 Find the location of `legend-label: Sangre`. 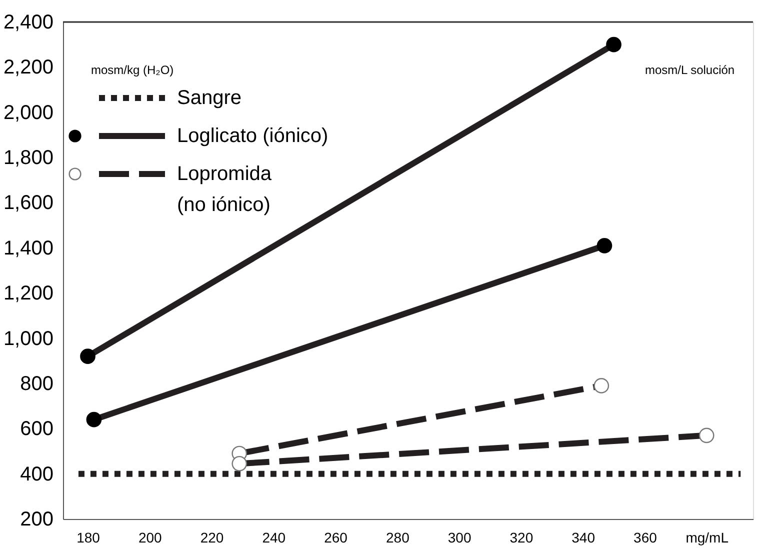

legend-label: Sangre is located at coordinates (209, 98).